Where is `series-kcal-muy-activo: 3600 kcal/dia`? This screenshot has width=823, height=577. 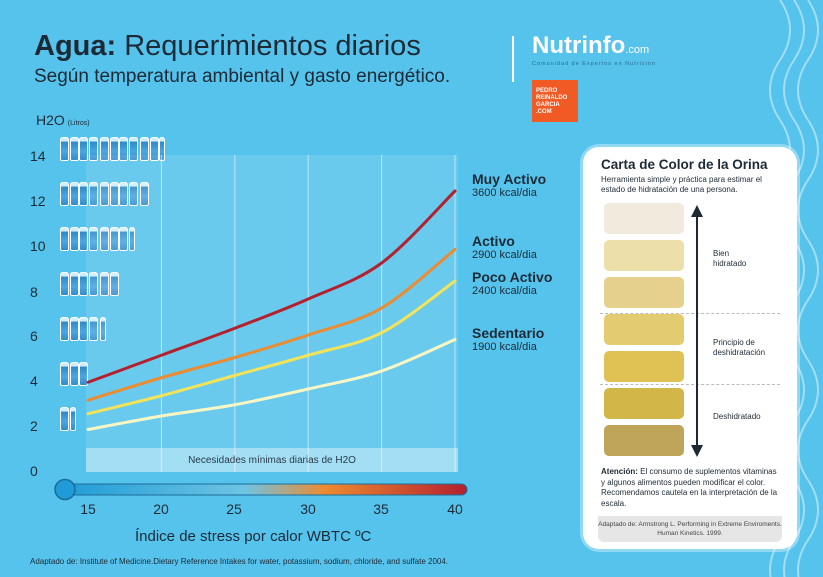 series-kcal-muy-activo: 3600 kcal/dia is located at coordinates (504, 193).